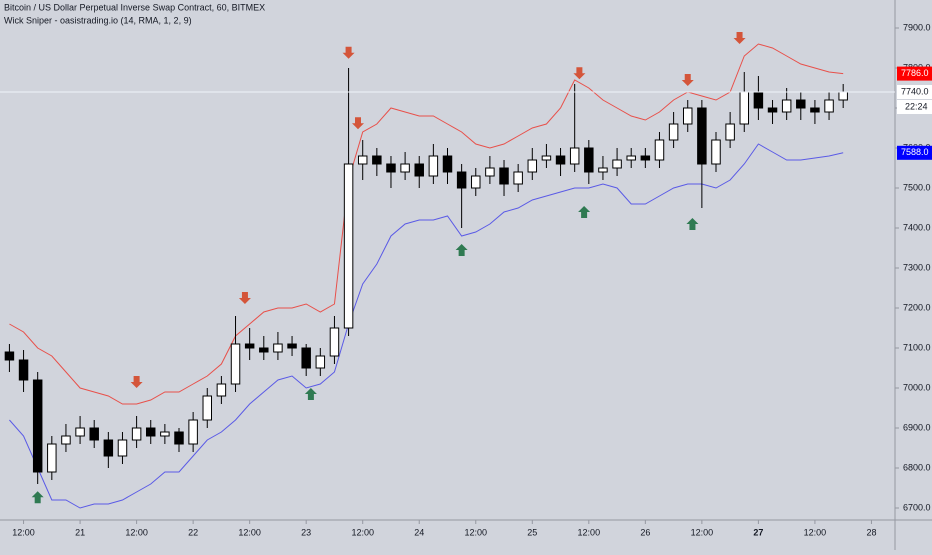 Image resolution: width=932 pixels, height=555 pixels. Describe the element at coordinates (917, 467) in the screenshot. I see `y-tick-label: 6800.0` at that location.